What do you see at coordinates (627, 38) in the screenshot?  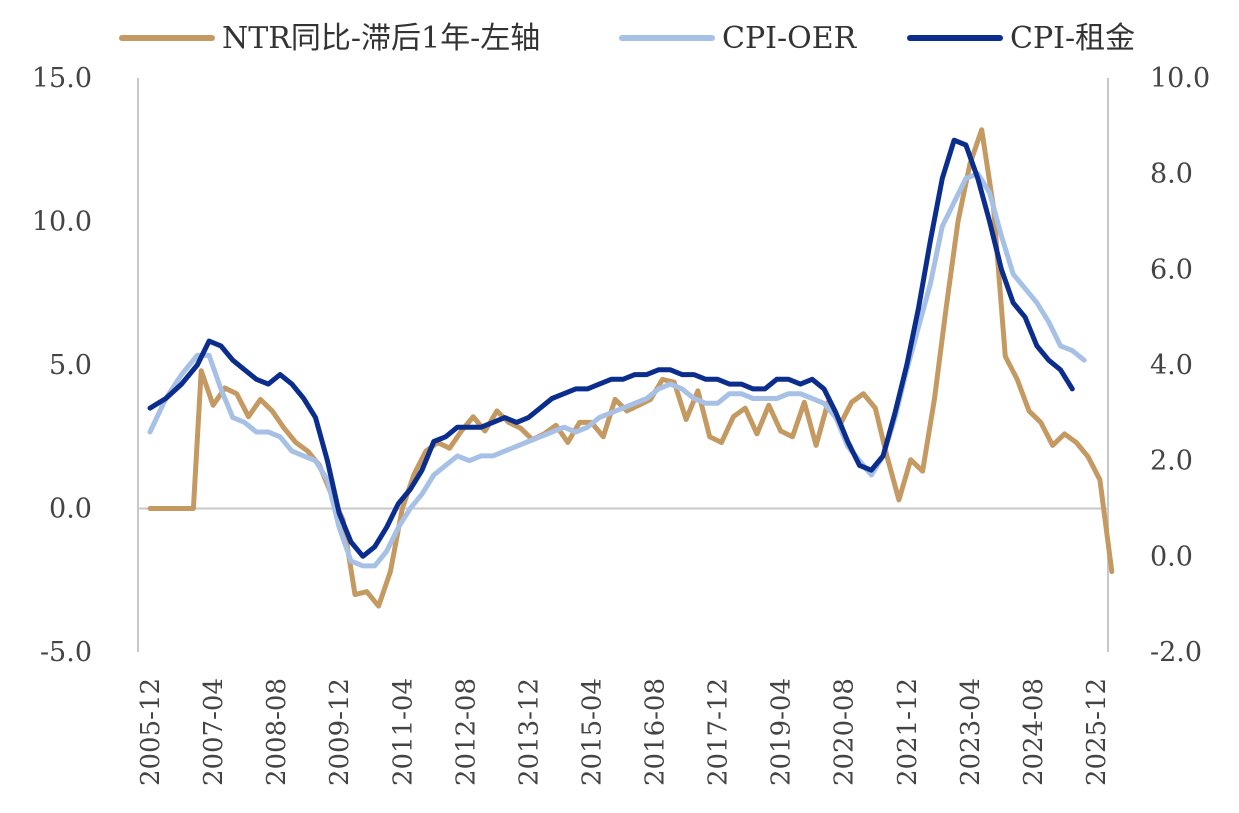 I see `legend: NTR同比-滞后1年-左轴 CPI-OER CPI-租金` at bounding box center [627, 38].